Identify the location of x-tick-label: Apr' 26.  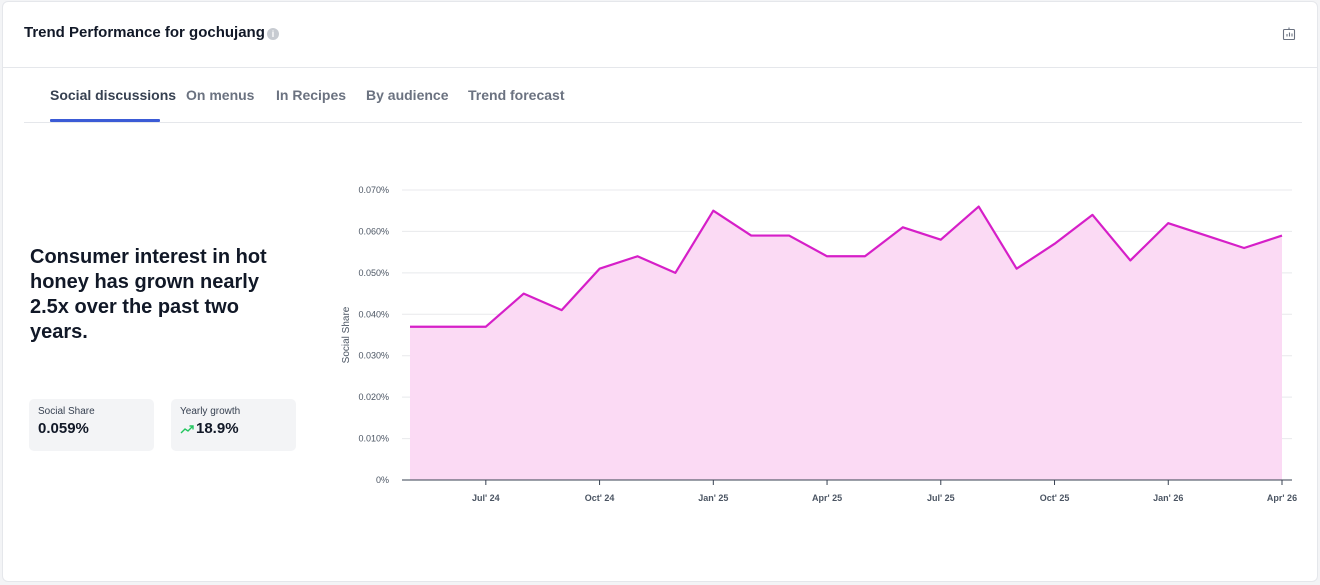
(1282, 498).